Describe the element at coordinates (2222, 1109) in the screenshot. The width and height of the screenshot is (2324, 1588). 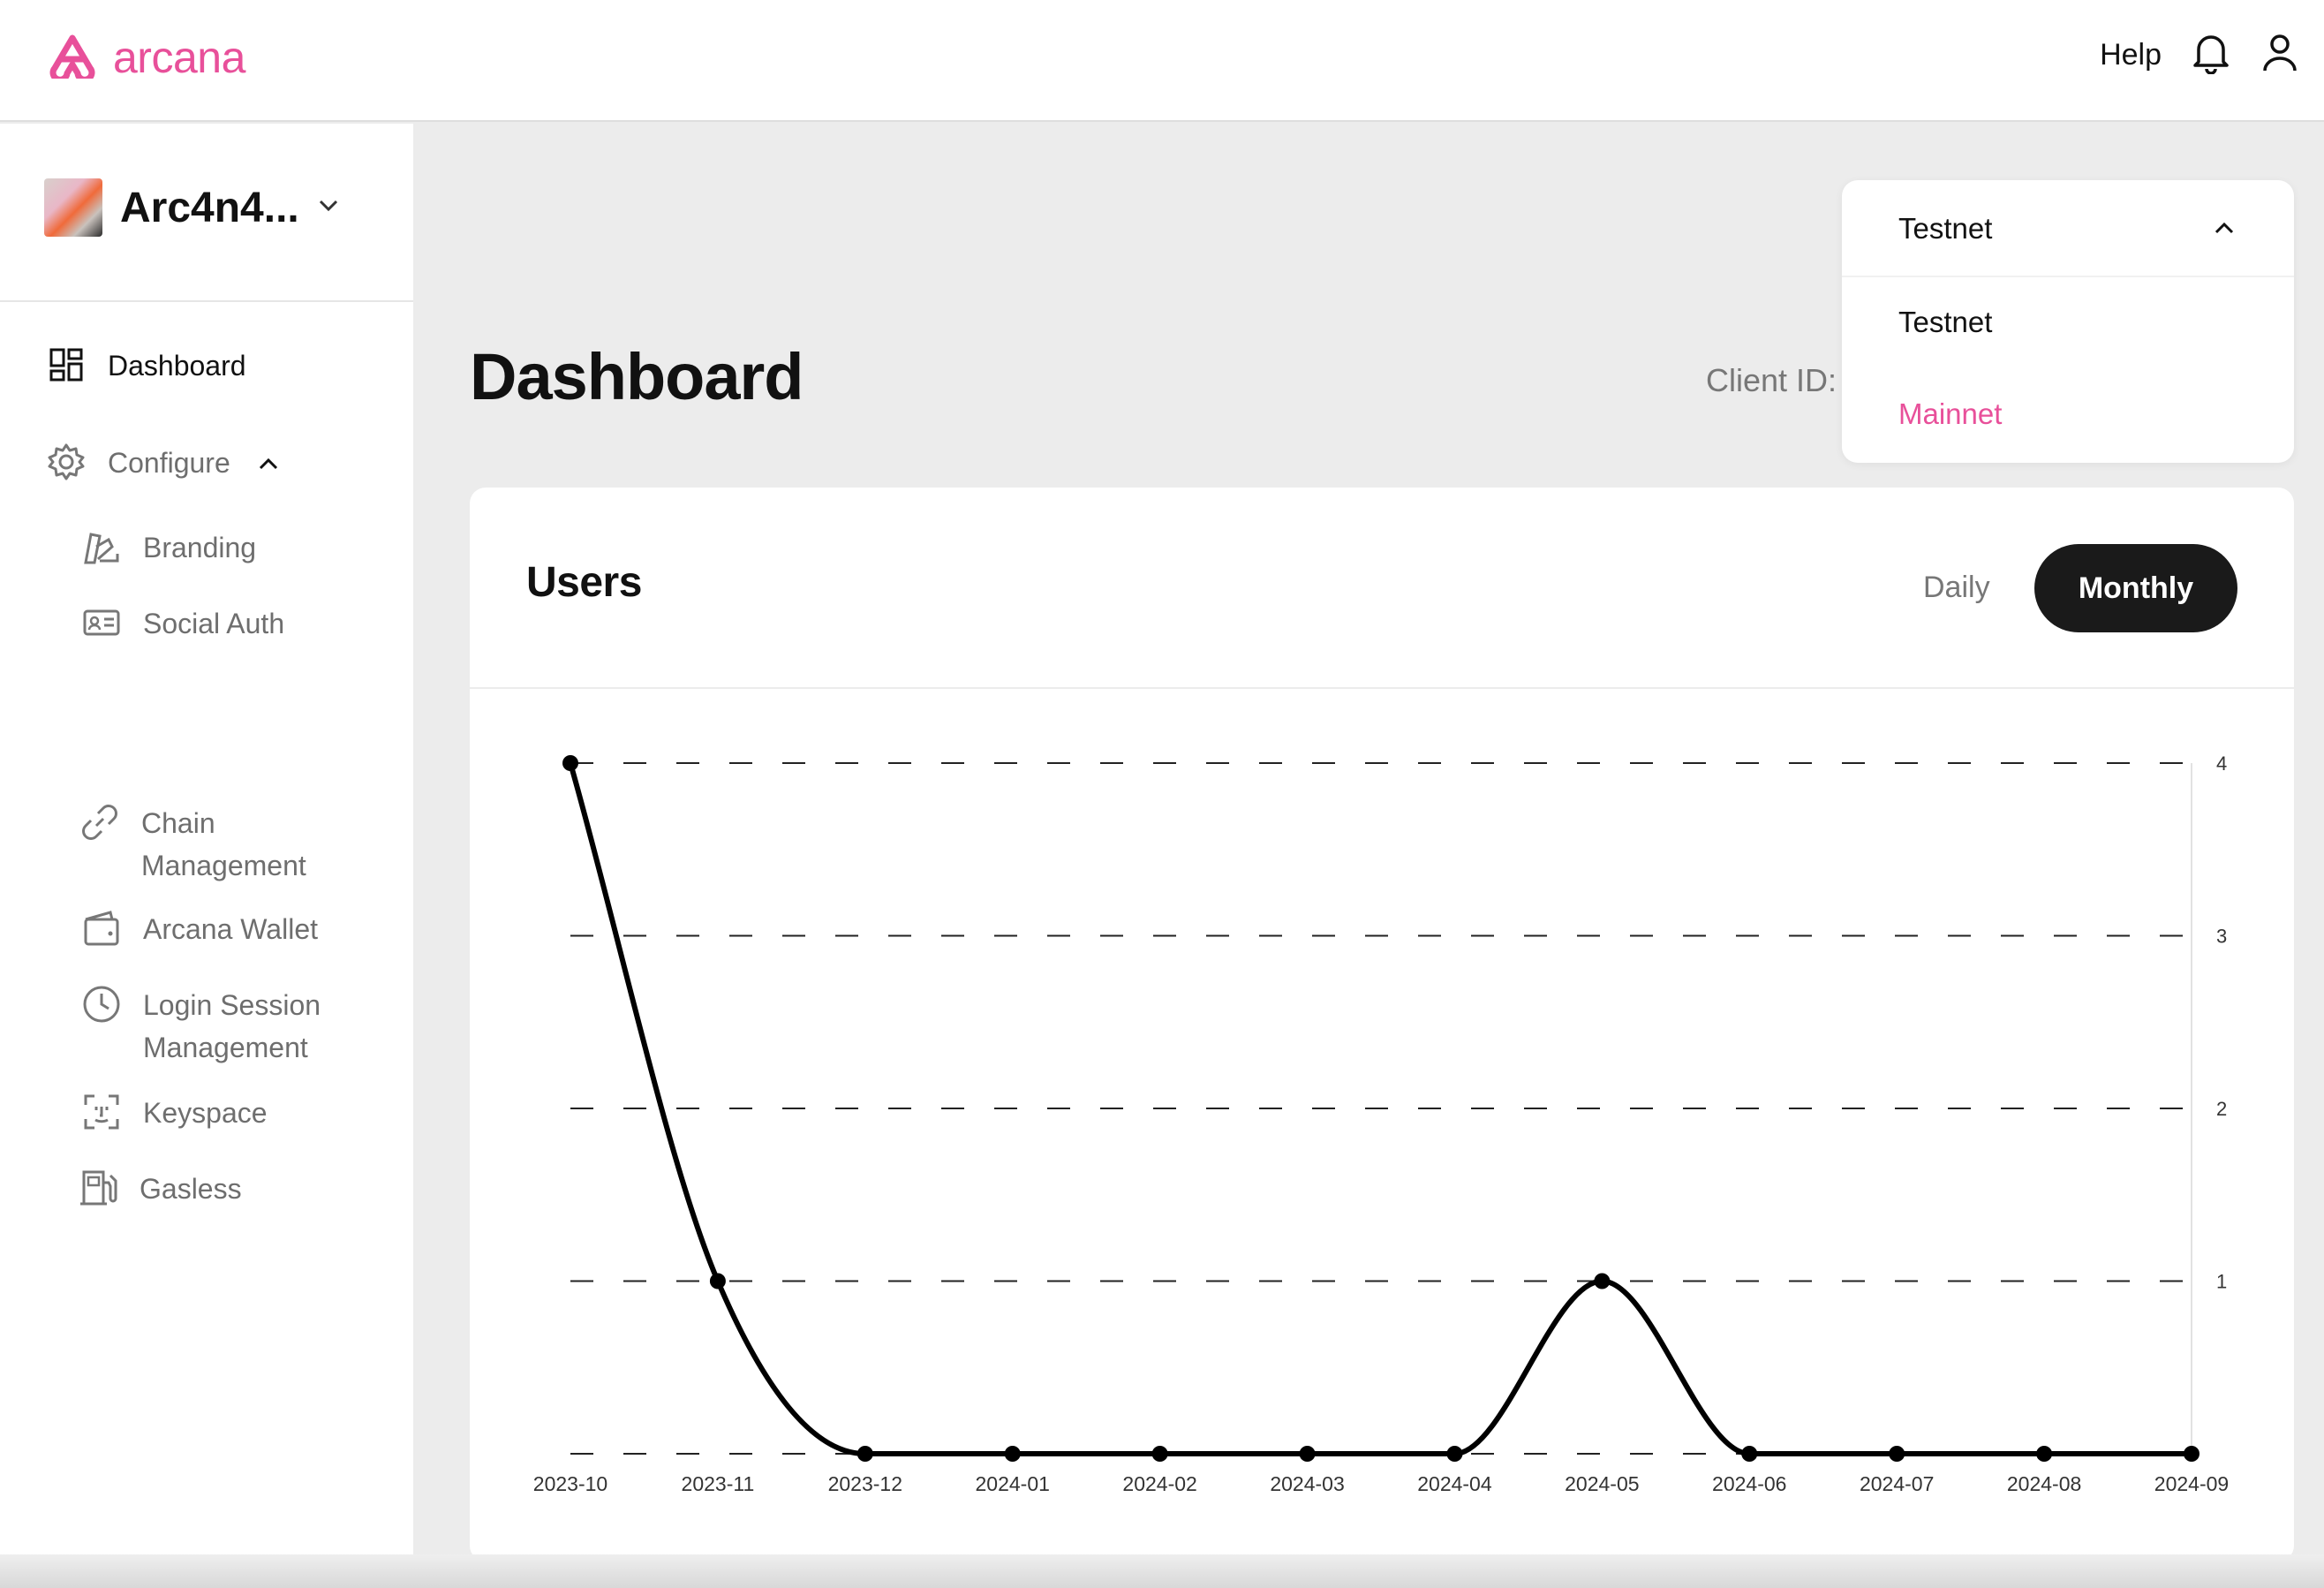
I see `y-tick-label: 2` at that location.